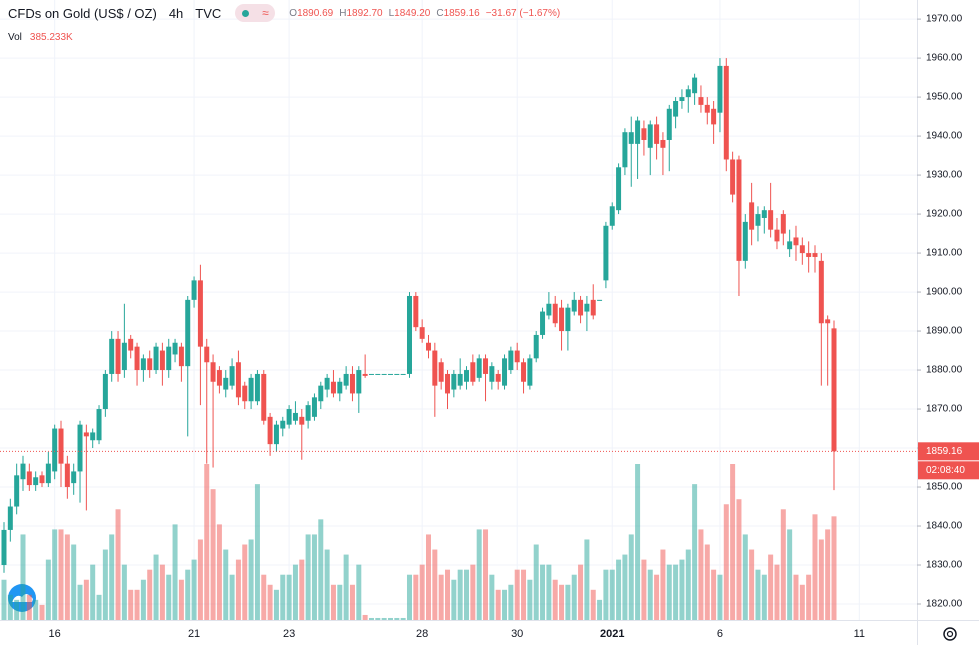 The image size is (979, 645). Describe the element at coordinates (208, 13) in the screenshot. I see `source: TVC` at that location.